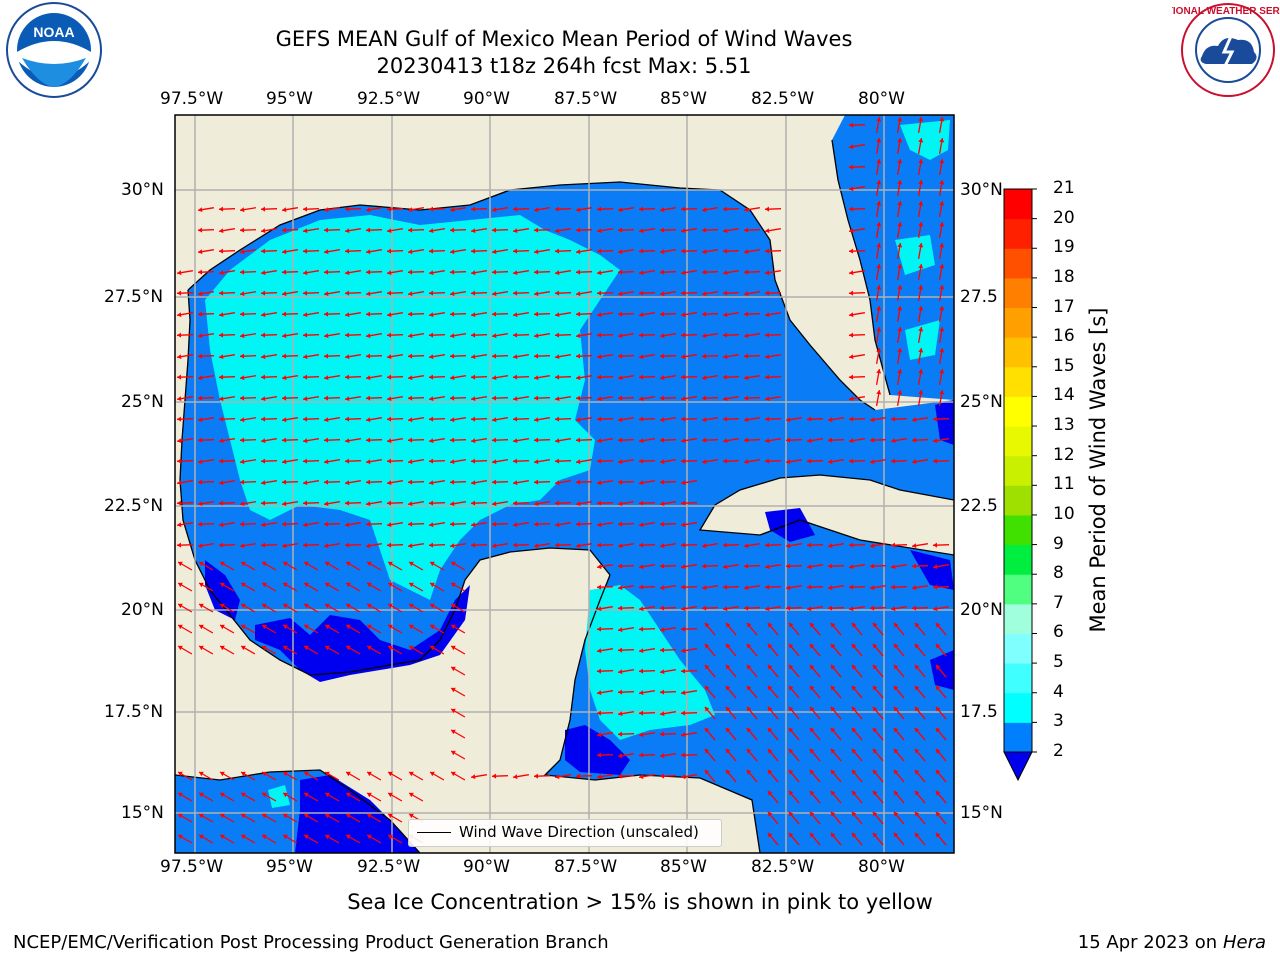 Image resolution: width=1280 pixels, height=960 pixels. I want to click on lat-label: 20°N, so click(981, 610).